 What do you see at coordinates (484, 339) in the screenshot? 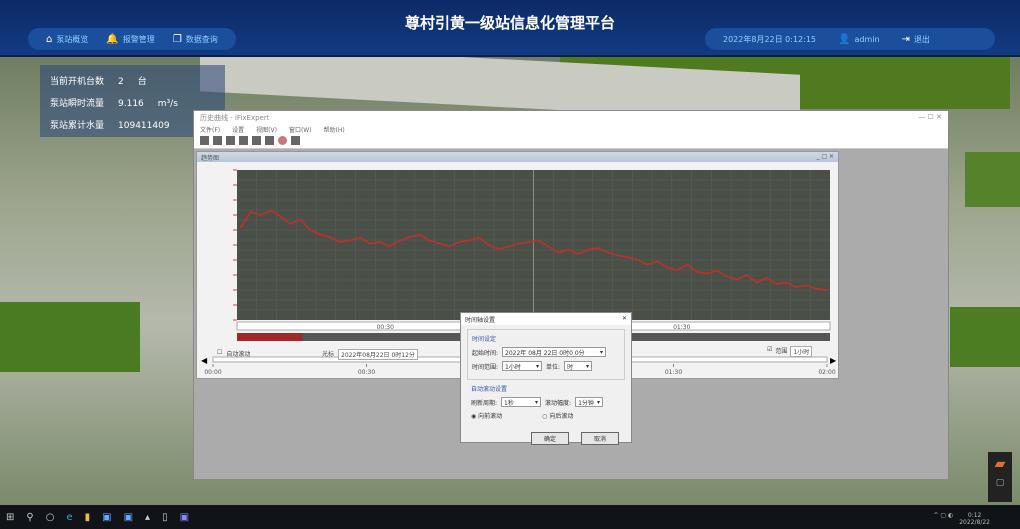
I see `group-label: 时间设定` at bounding box center [484, 339].